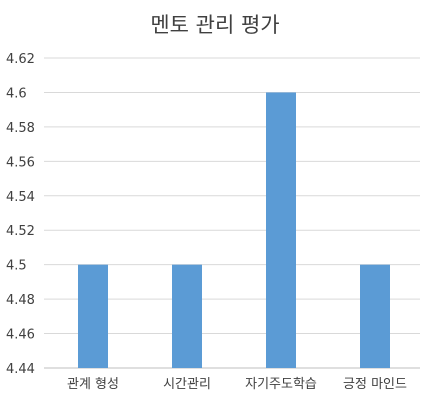 This screenshot has height=400, width=430. I want to click on y-tick-label: 4.62, so click(20, 59).